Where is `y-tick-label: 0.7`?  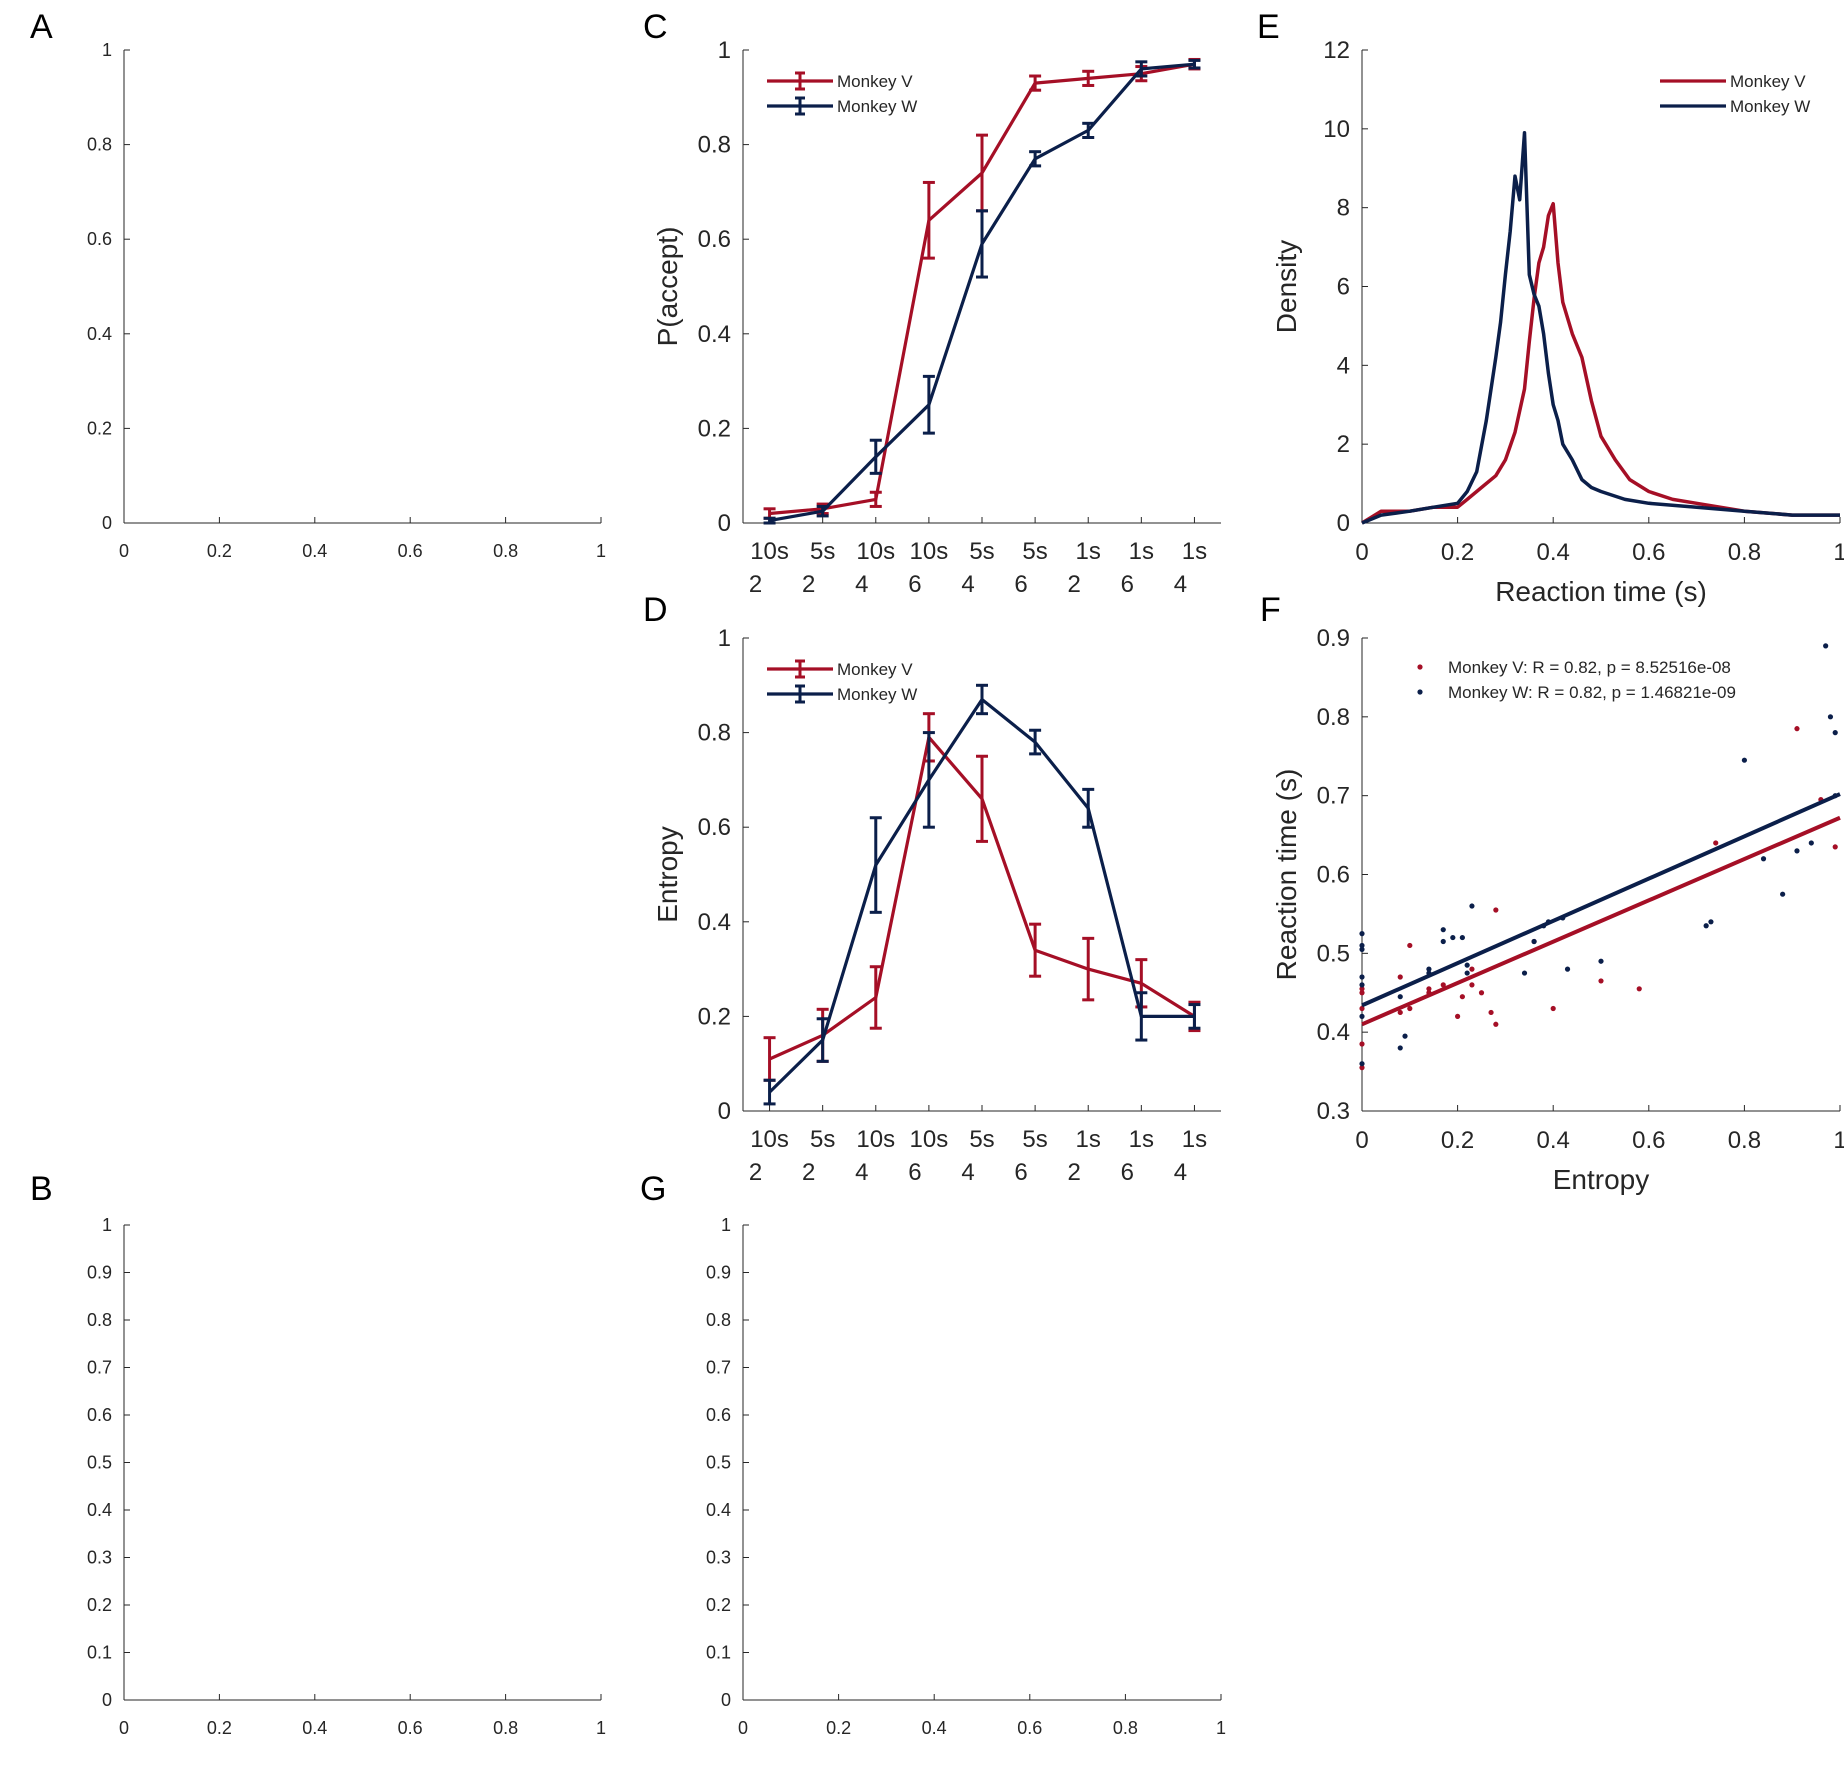 y-tick-label: 0.7 is located at coordinates (718, 1368).